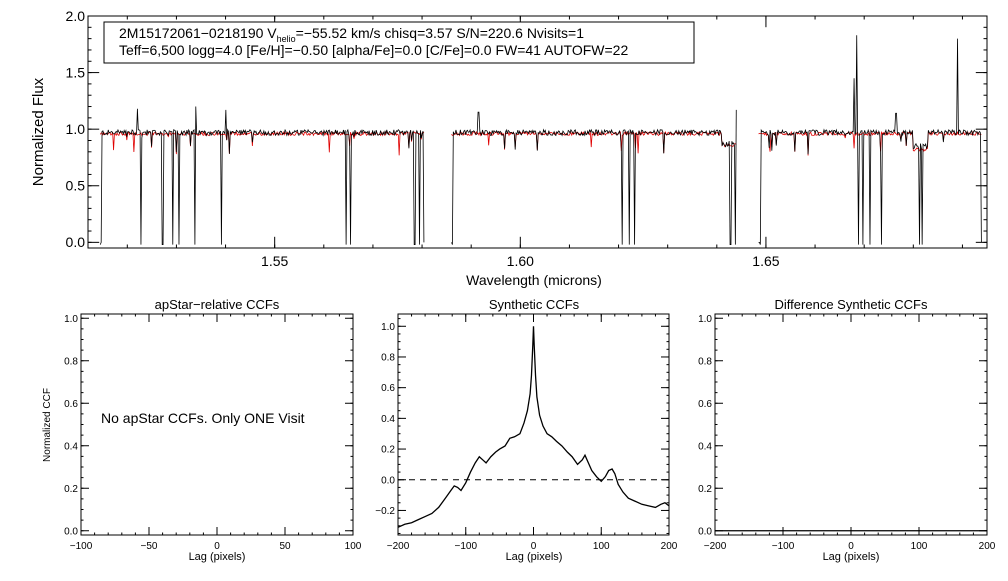  What do you see at coordinates (213, 433) in the screenshot?
I see `apstar-ticks: −100 −50 0 50 100 0.0 0.2 0.4 0.6 0.8 1.0` at bounding box center [213, 433].